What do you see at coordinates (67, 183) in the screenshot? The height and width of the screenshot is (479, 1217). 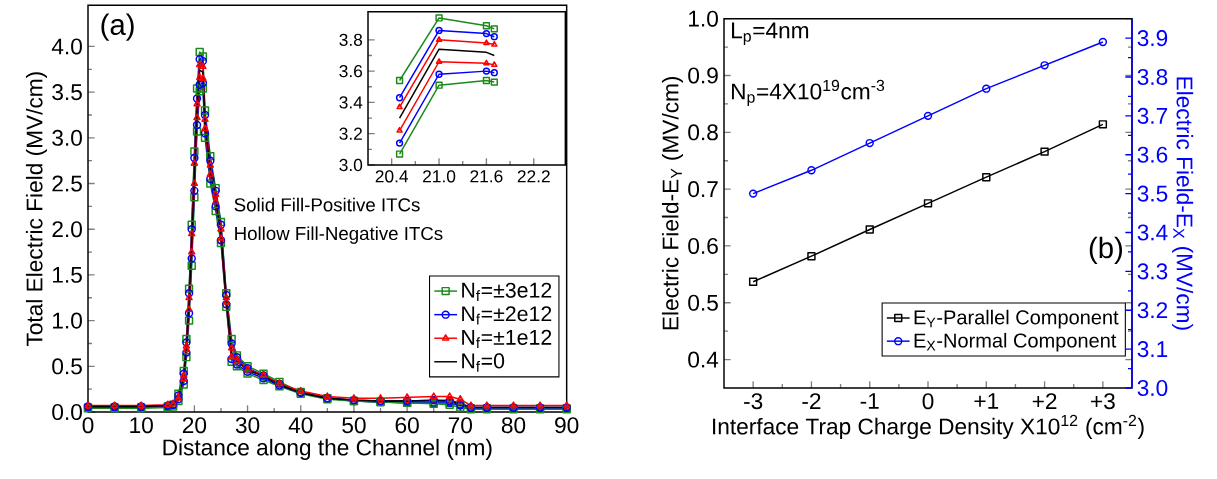 I see `y-tick-label: 2.5` at bounding box center [67, 183].